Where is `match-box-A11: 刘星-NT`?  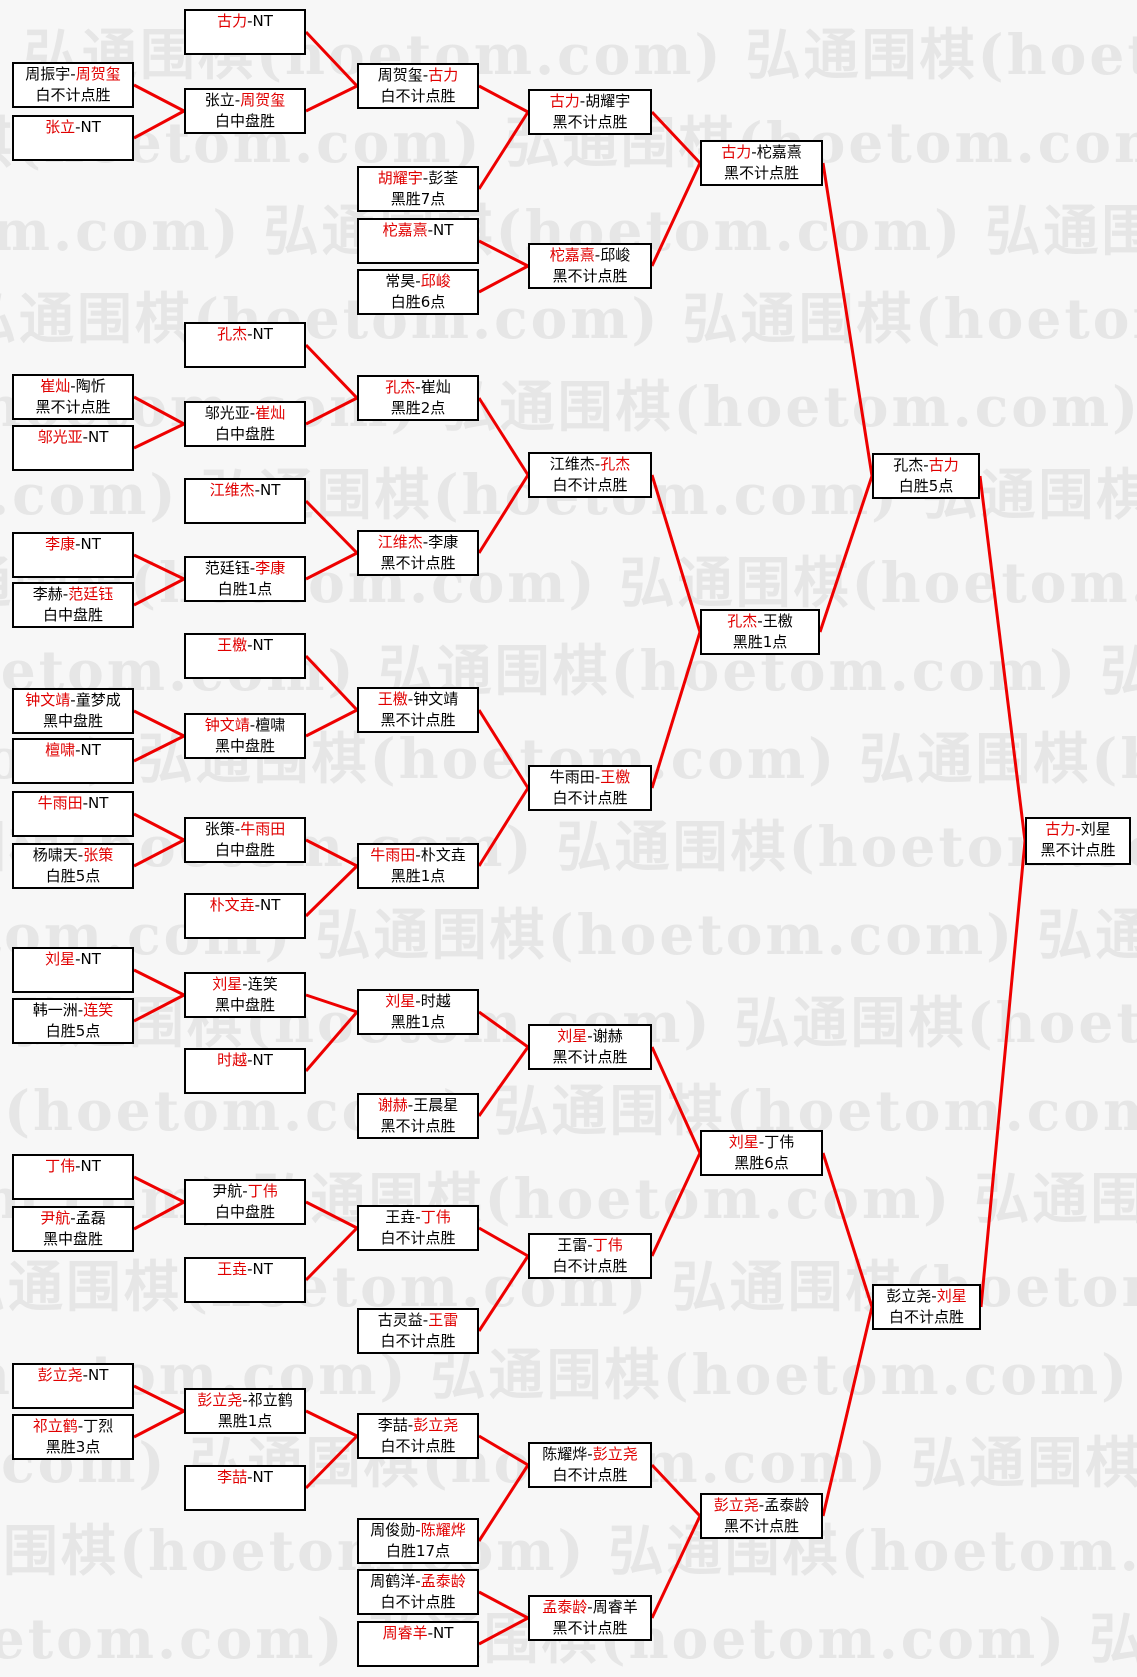
match-box-A11: 刘星-NT is located at coordinates (73, 970).